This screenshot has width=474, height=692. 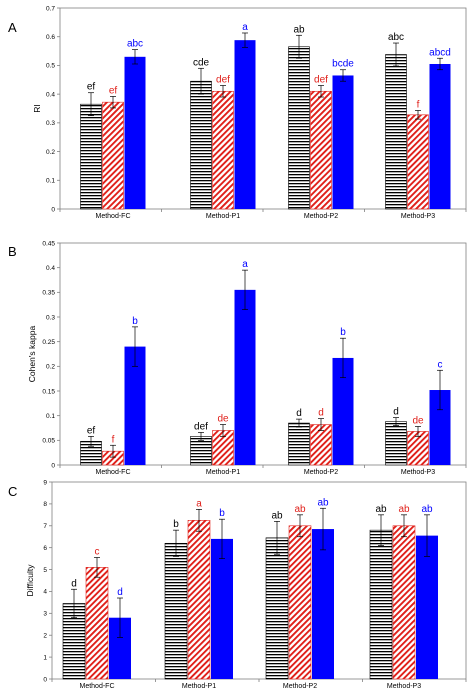 I want to click on y-axis-label: RI, so click(x=37, y=108).